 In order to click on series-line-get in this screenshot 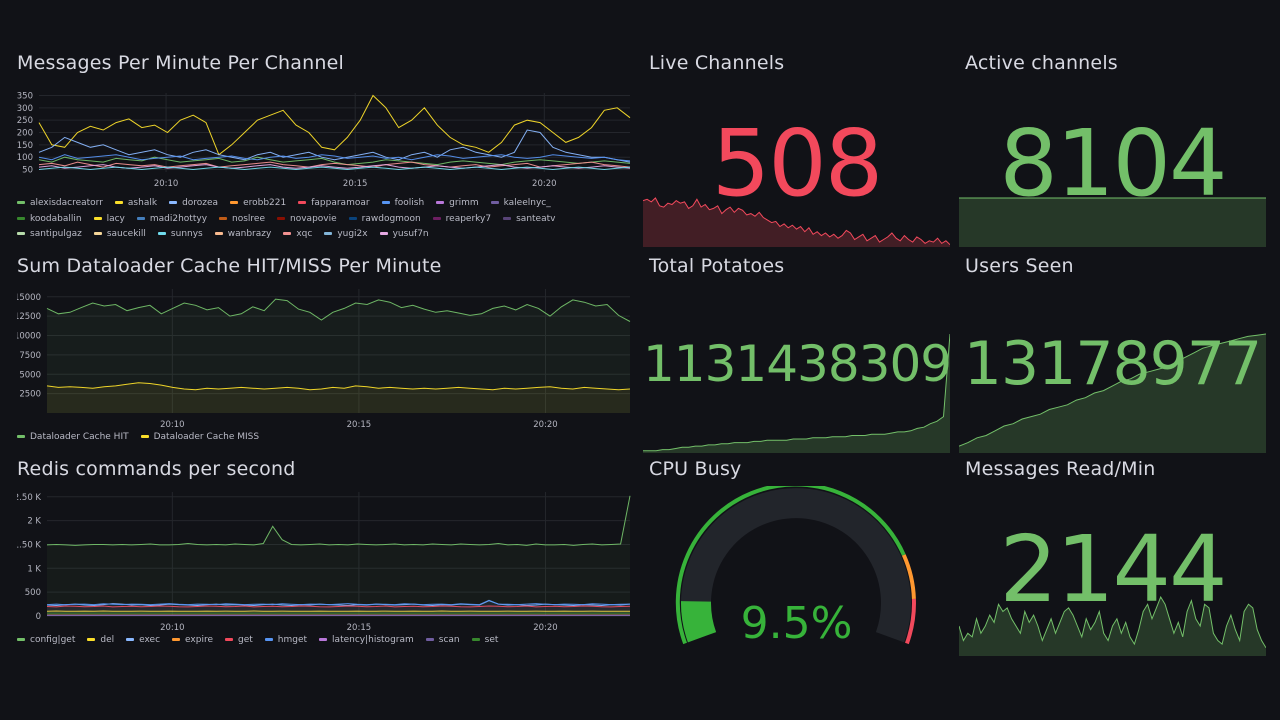, I will do `click(338, 606)`.